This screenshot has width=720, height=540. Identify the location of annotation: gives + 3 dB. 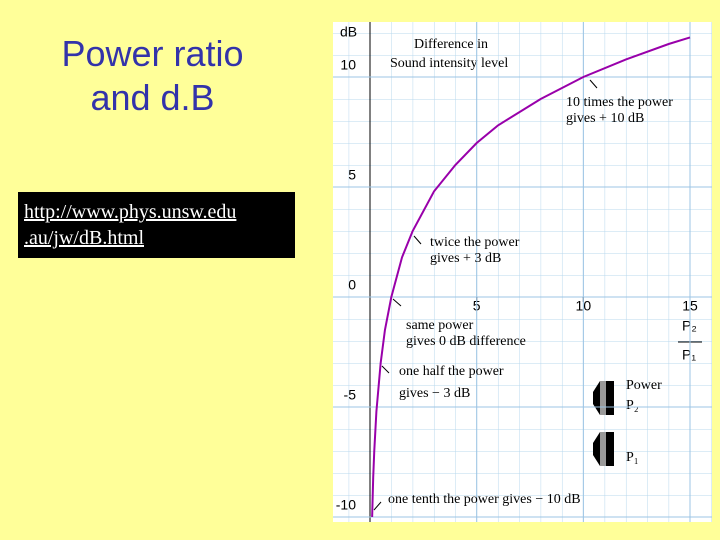
(465, 258).